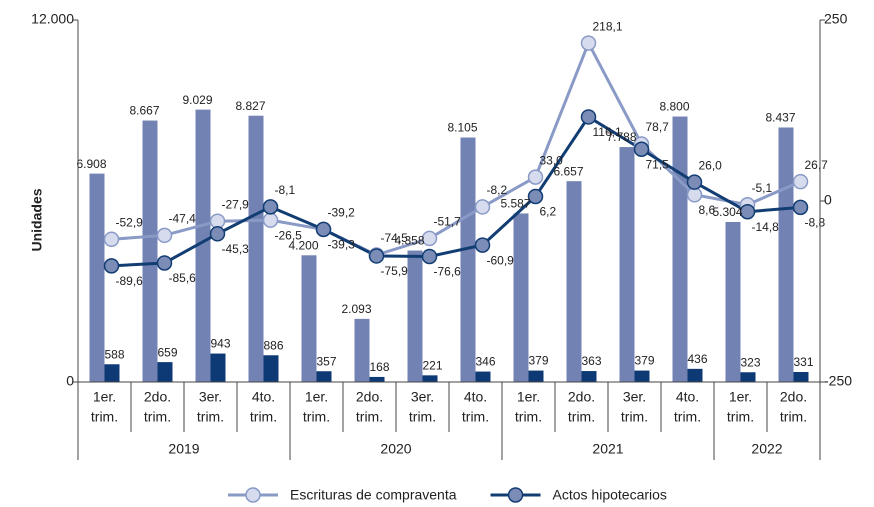 Image resolution: width=874 pixels, height=507 pixels. Describe the element at coordinates (836, 19) in the screenshot. I see `y2-tick-label: 250` at that location.